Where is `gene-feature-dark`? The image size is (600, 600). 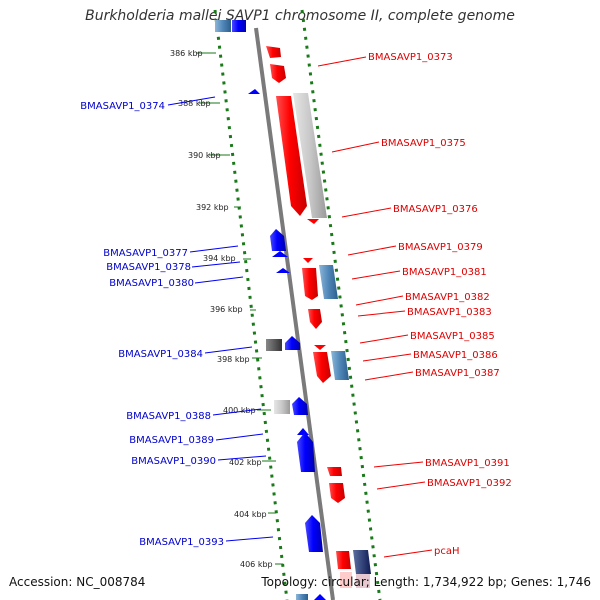
gene-feature-dark is located at coordinates (274, 345).